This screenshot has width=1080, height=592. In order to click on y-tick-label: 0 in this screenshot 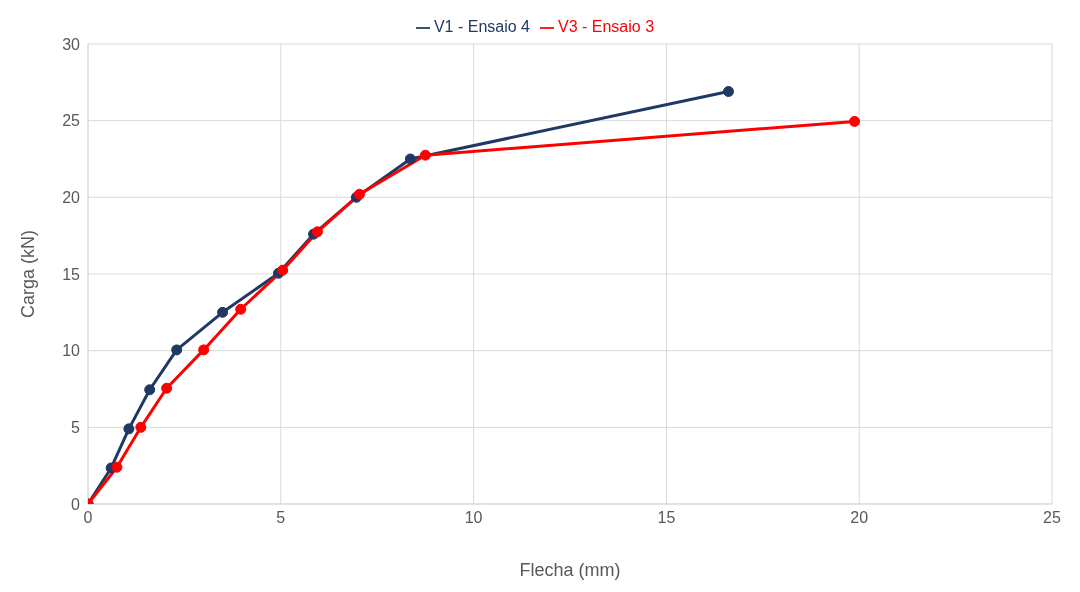, I will do `click(76, 504)`.